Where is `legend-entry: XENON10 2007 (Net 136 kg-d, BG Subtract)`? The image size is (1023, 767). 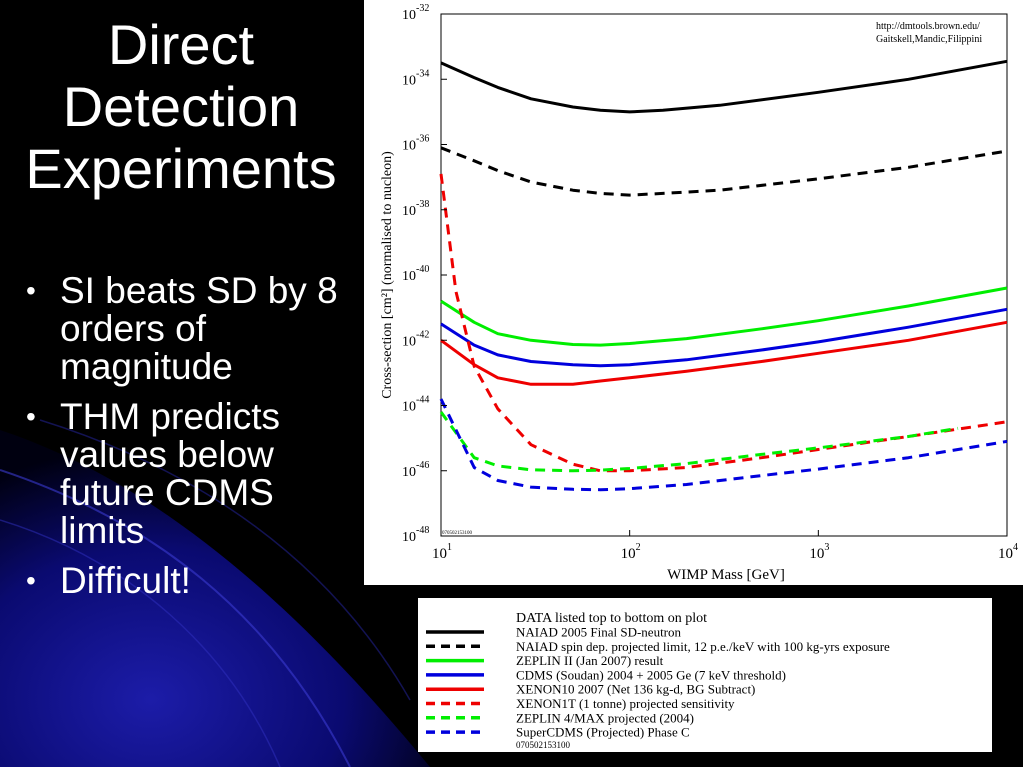 legend-entry: XENON10 2007 (Net 136 kg-d, BG Subtract) is located at coordinates (635, 689).